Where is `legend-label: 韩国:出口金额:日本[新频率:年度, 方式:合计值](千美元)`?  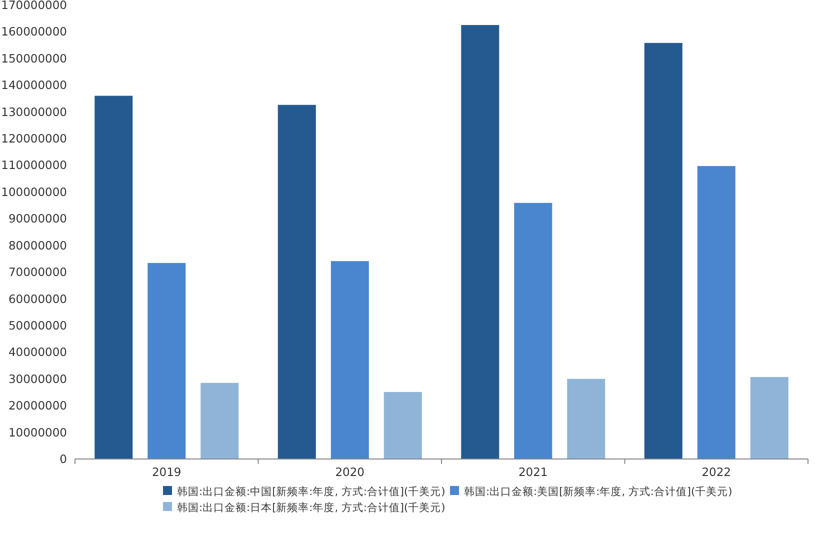
legend-label: 韩国:出口金额:日本[新频率:年度, 方式:合计值](千美元) is located at coordinates (311, 507).